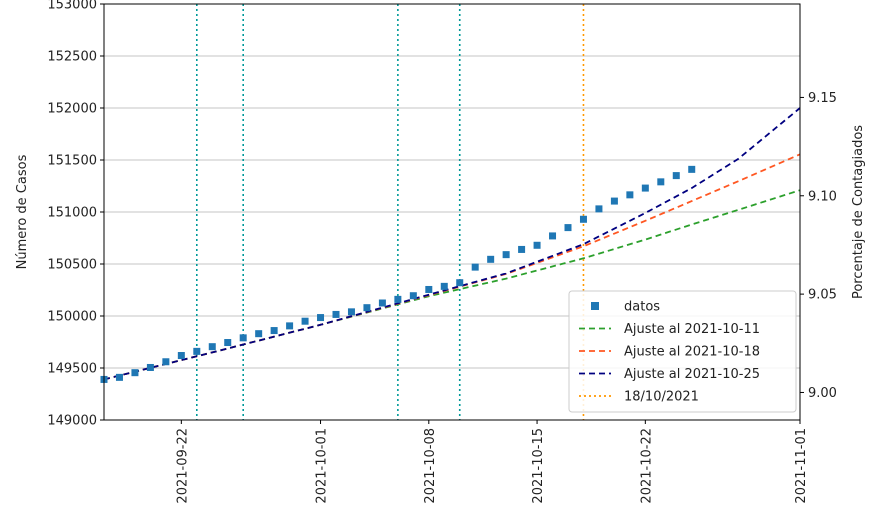 This screenshot has width=876, height=525. Describe the element at coordinates (72, 57) in the screenshot. I see `y-tick-label: 152500` at that location.